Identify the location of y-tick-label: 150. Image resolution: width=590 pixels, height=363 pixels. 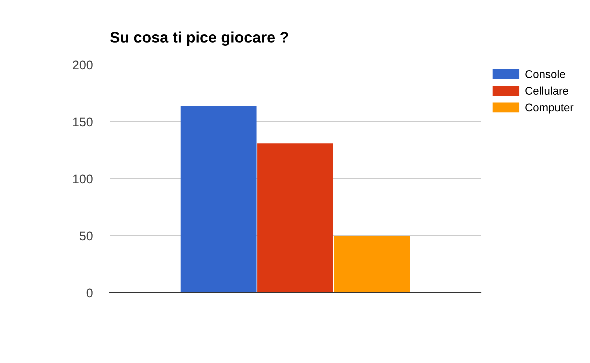
(83, 122).